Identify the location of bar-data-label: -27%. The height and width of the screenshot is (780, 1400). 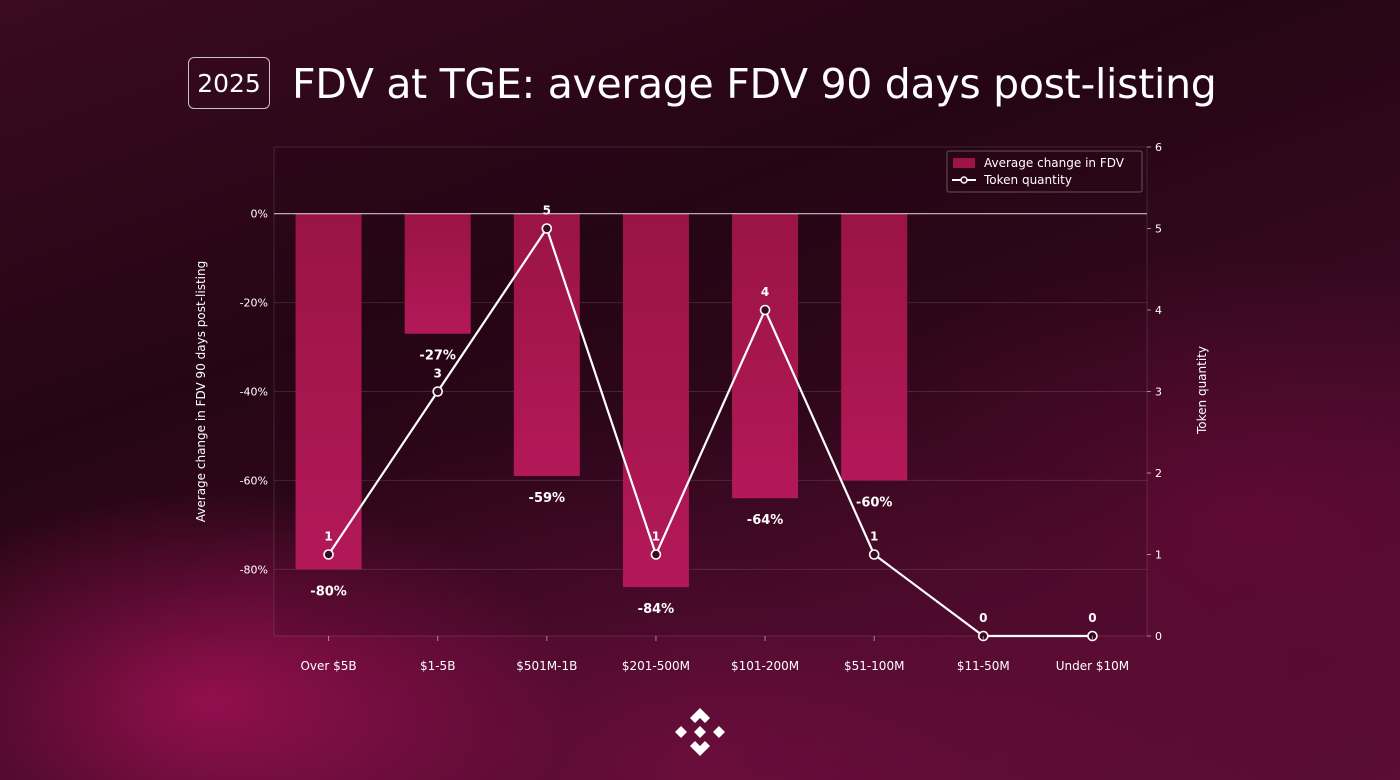
(437, 356).